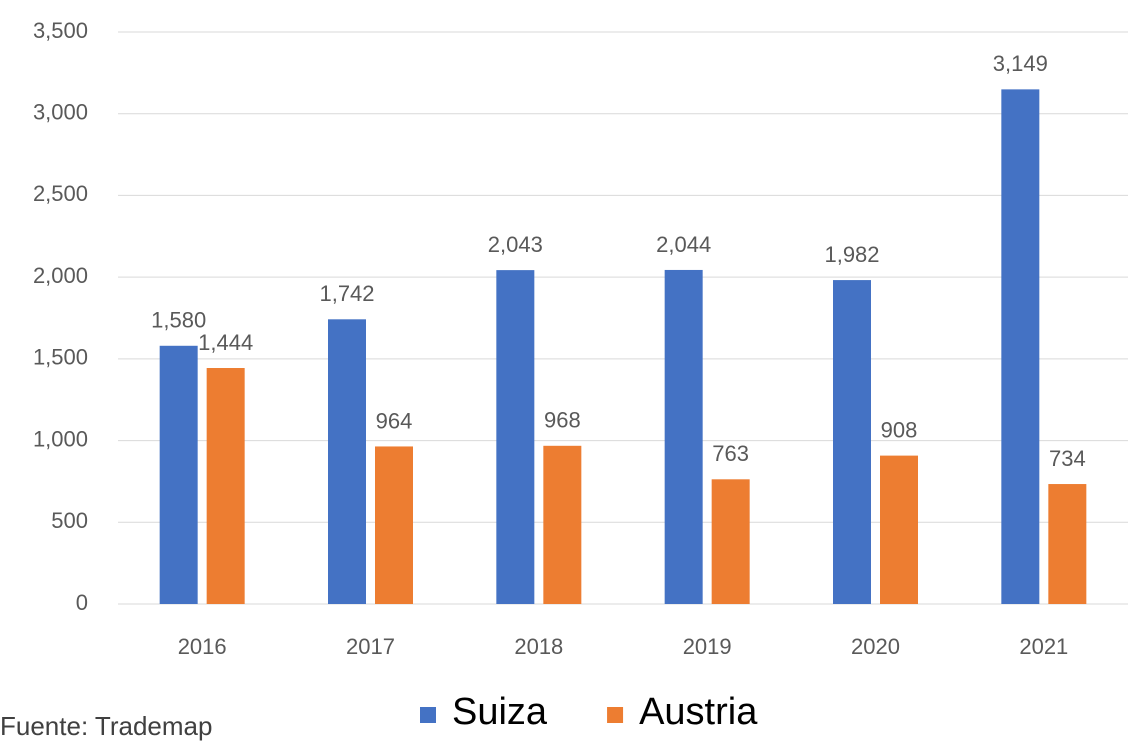 This screenshot has width=1144, height=747. I want to click on data-label: 908, so click(899, 429).